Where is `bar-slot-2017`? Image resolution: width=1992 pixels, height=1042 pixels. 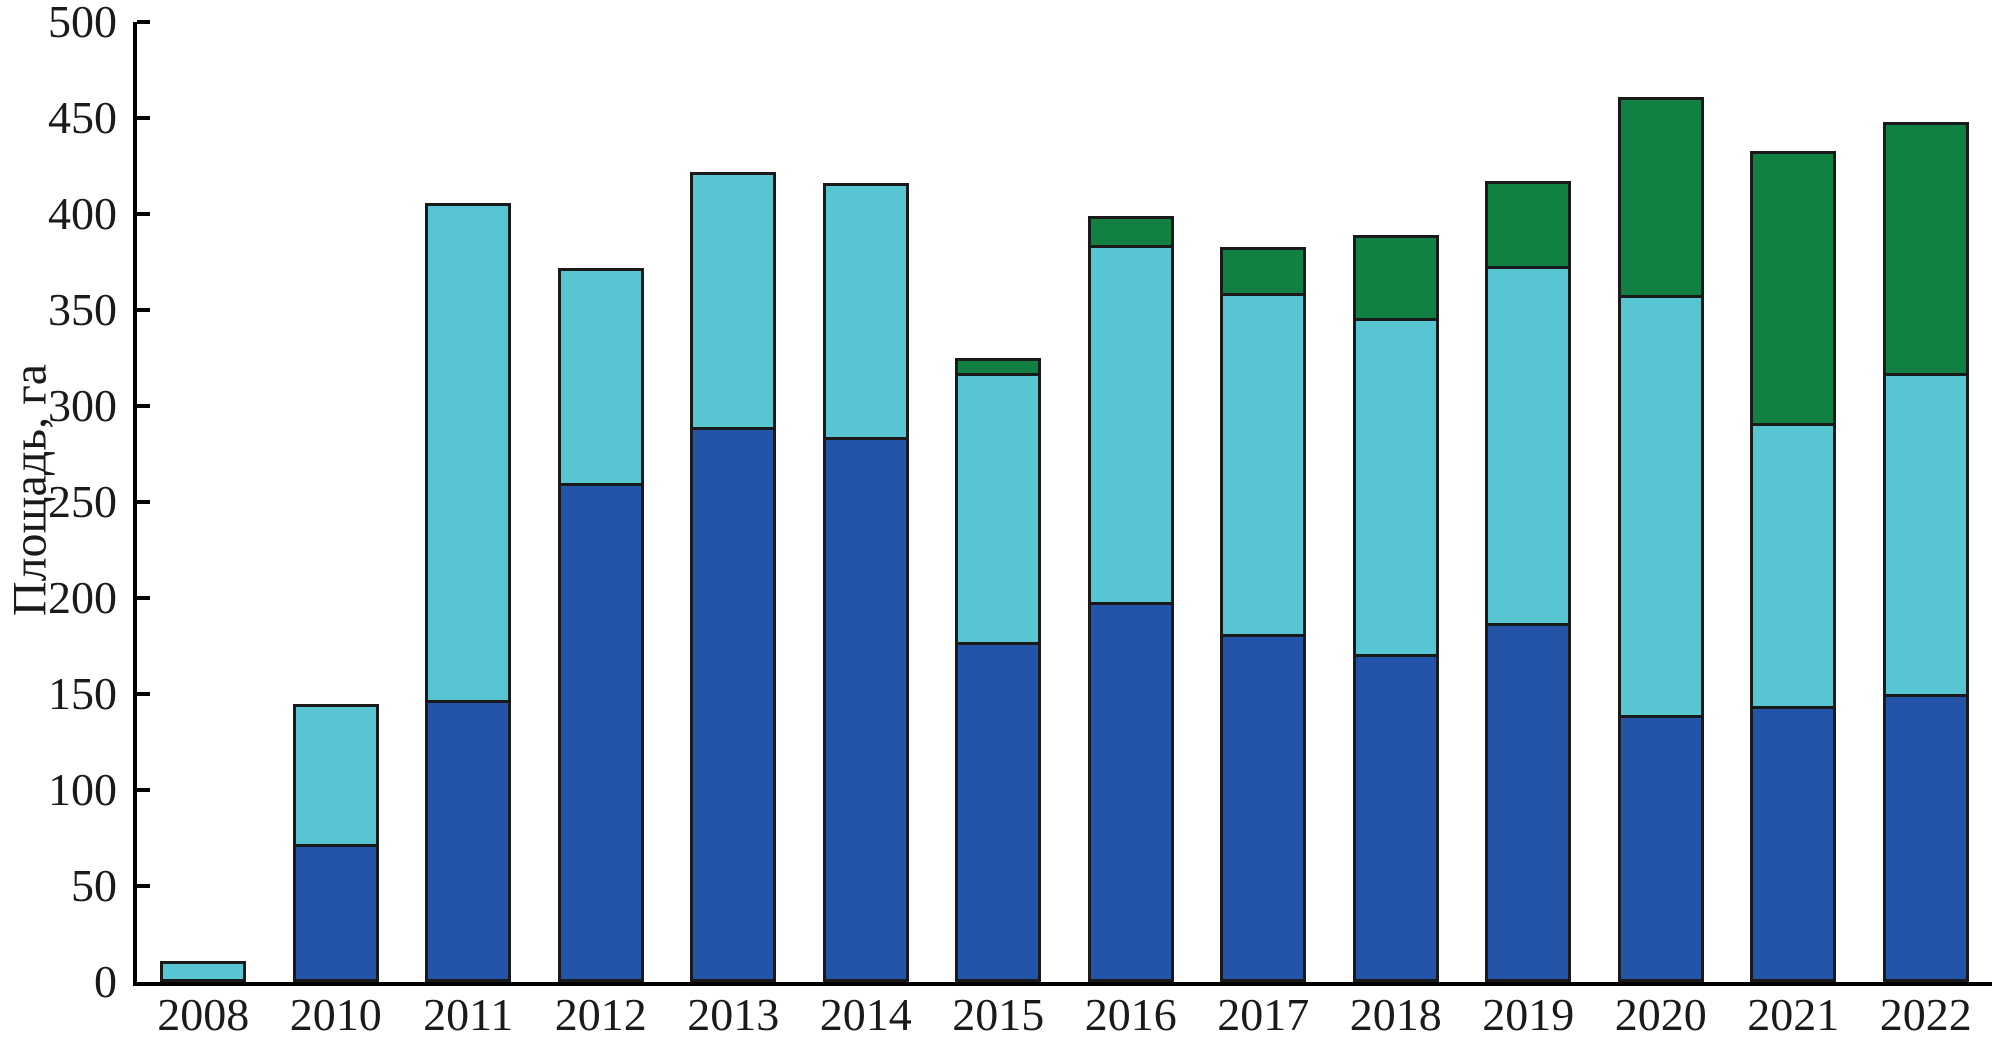 bar-slot-2017 is located at coordinates (1263, 502).